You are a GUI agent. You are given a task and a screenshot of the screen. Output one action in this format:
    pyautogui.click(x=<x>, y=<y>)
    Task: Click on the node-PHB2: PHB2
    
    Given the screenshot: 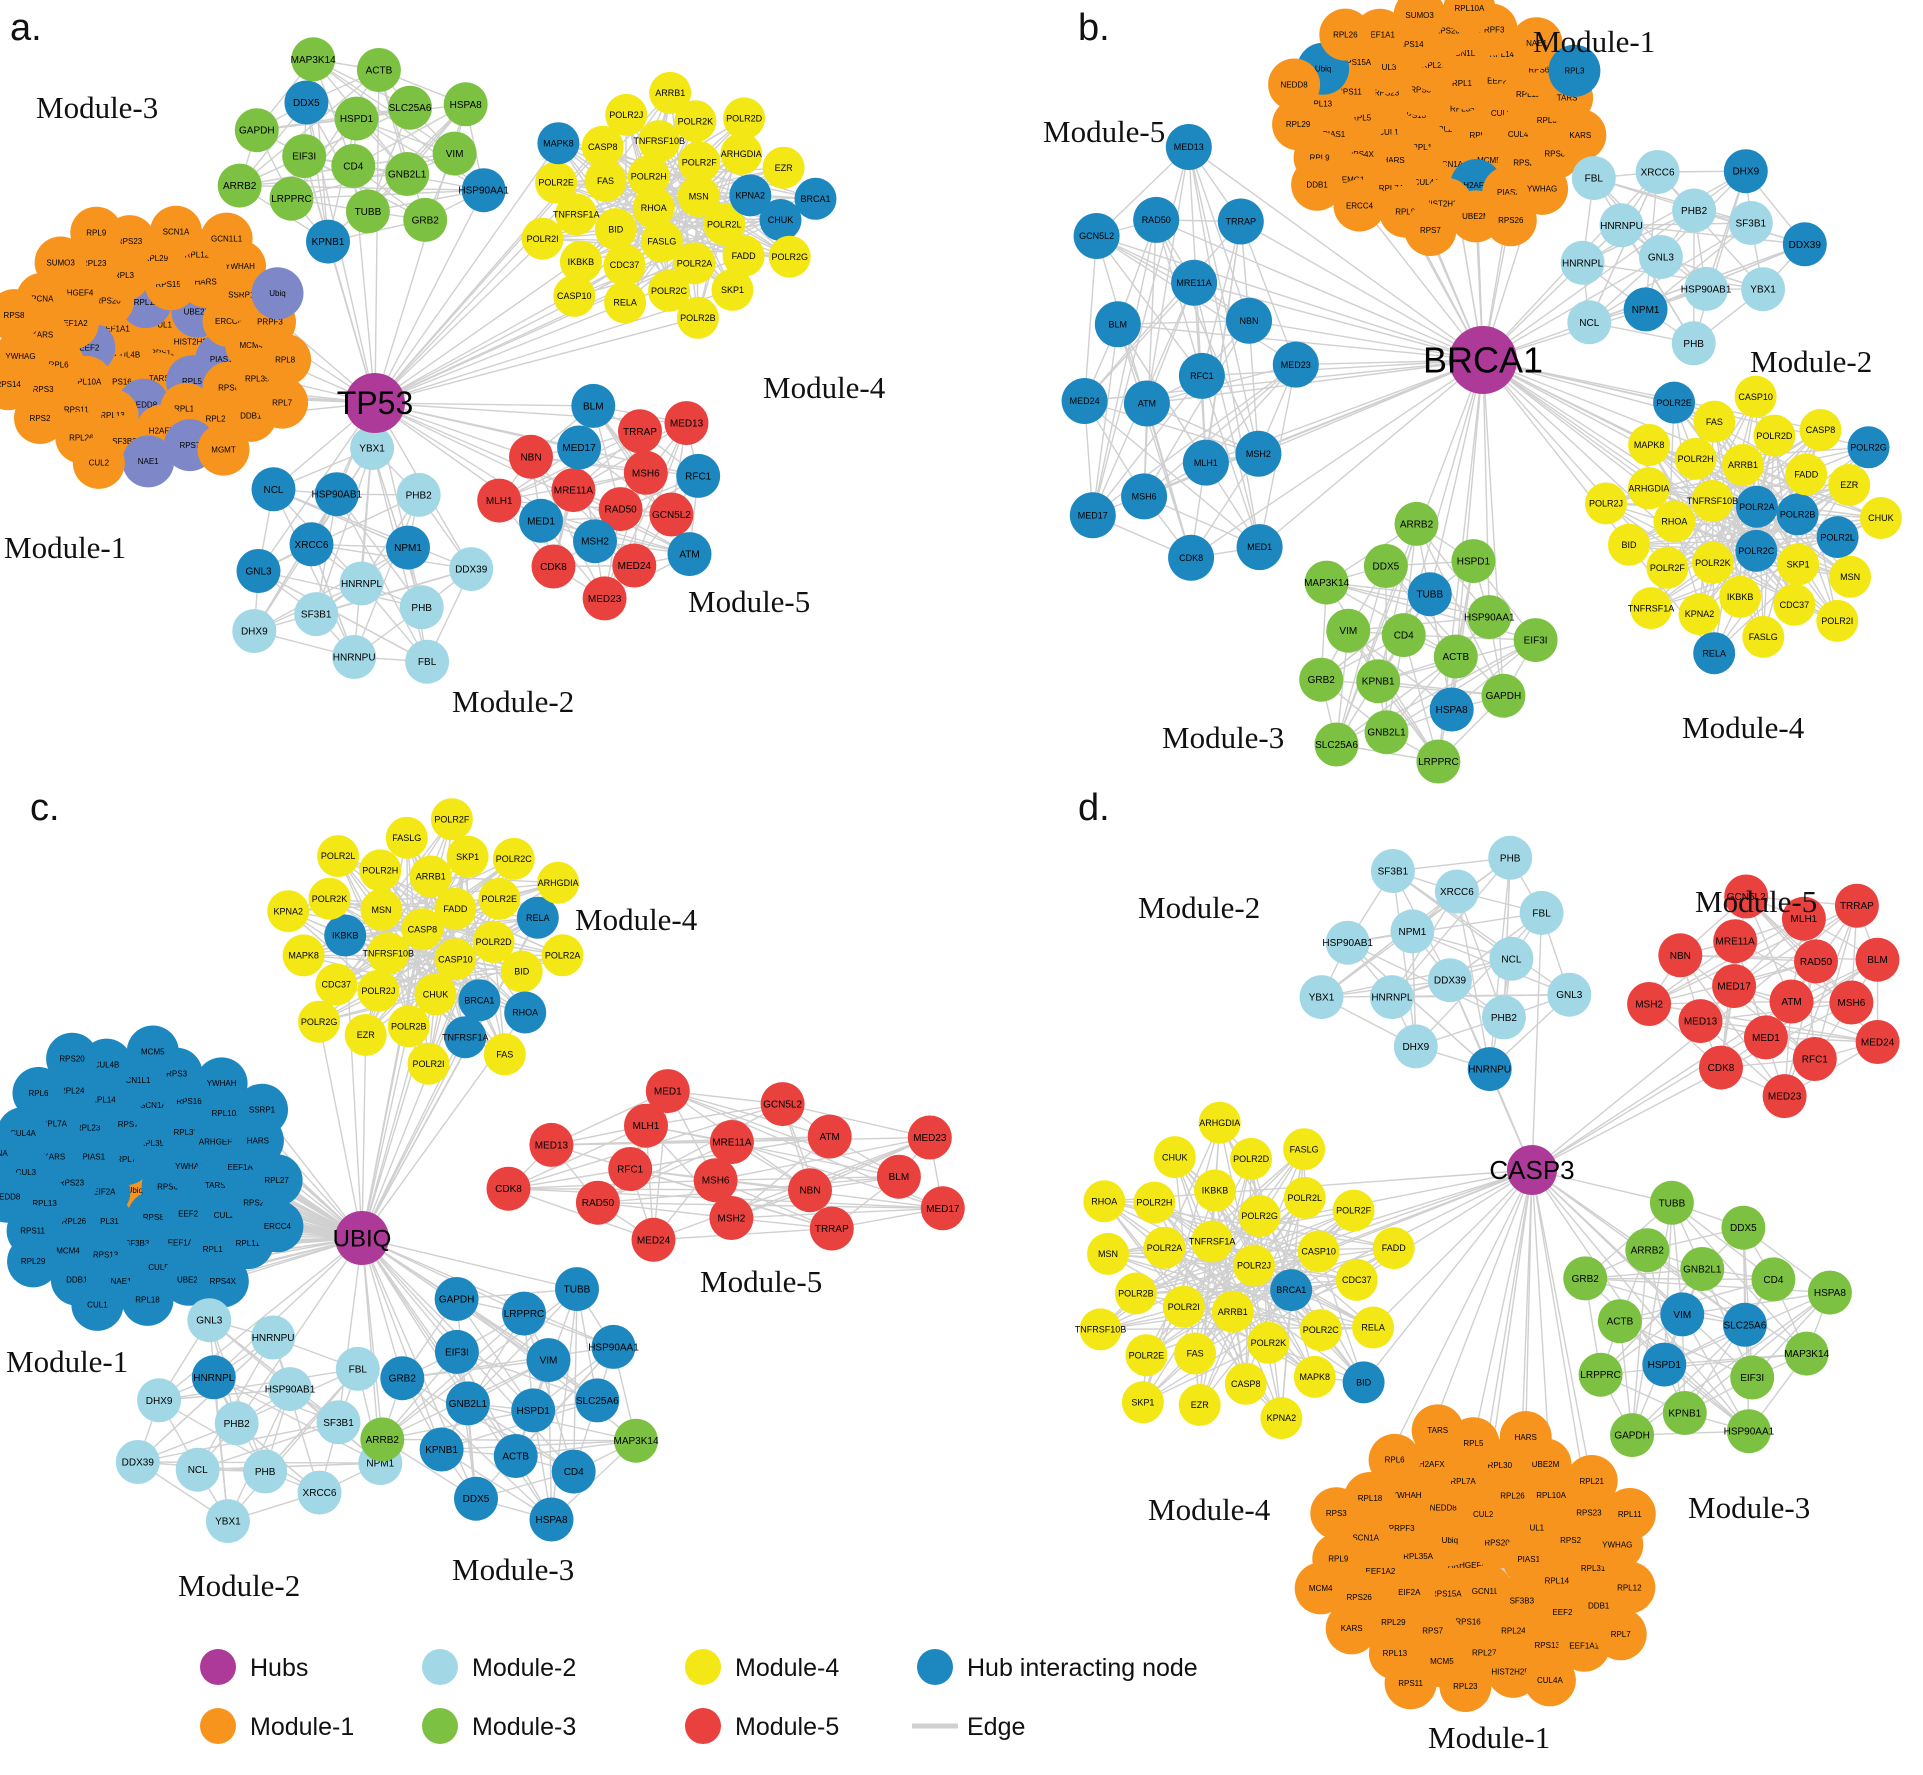 What is the action you would take?
    pyautogui.click(x=1694, y=210)
    